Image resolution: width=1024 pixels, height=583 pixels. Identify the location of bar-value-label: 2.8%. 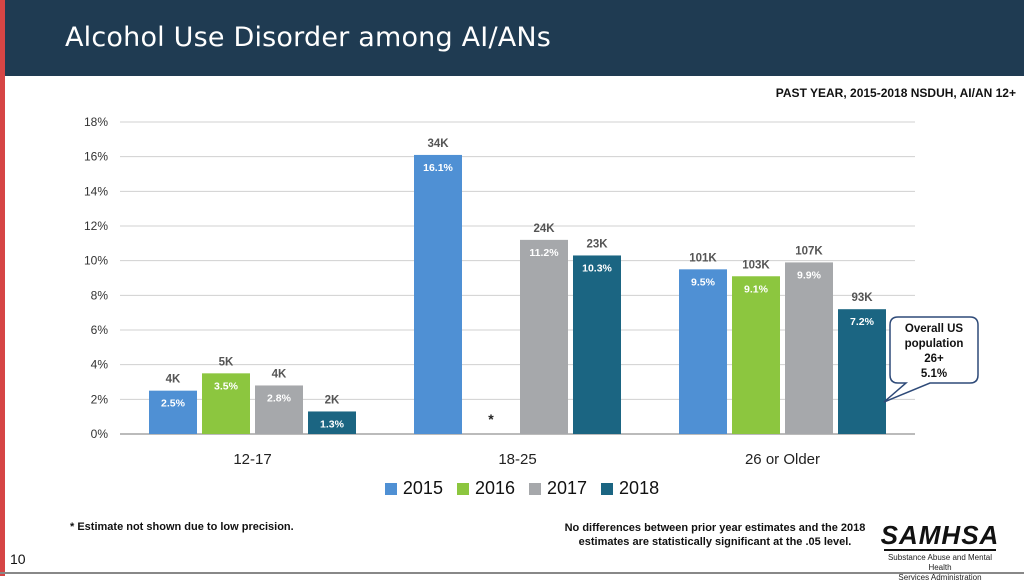
(279, 398).